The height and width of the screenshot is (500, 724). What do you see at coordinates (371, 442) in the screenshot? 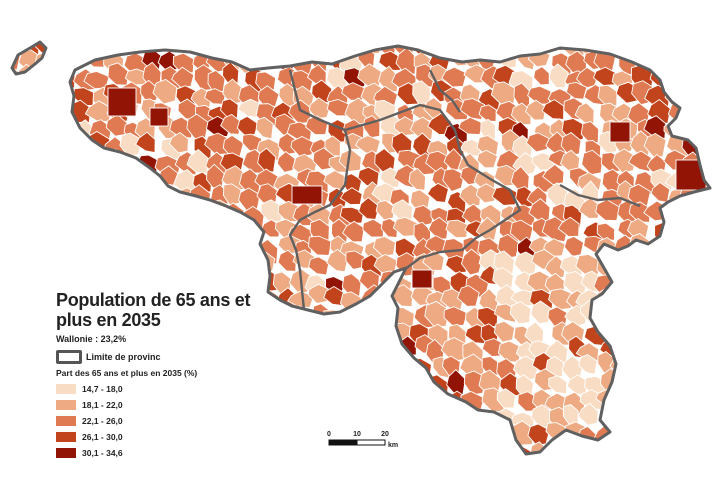
I see `scale-segment-light` at bounding box center [371, 442].